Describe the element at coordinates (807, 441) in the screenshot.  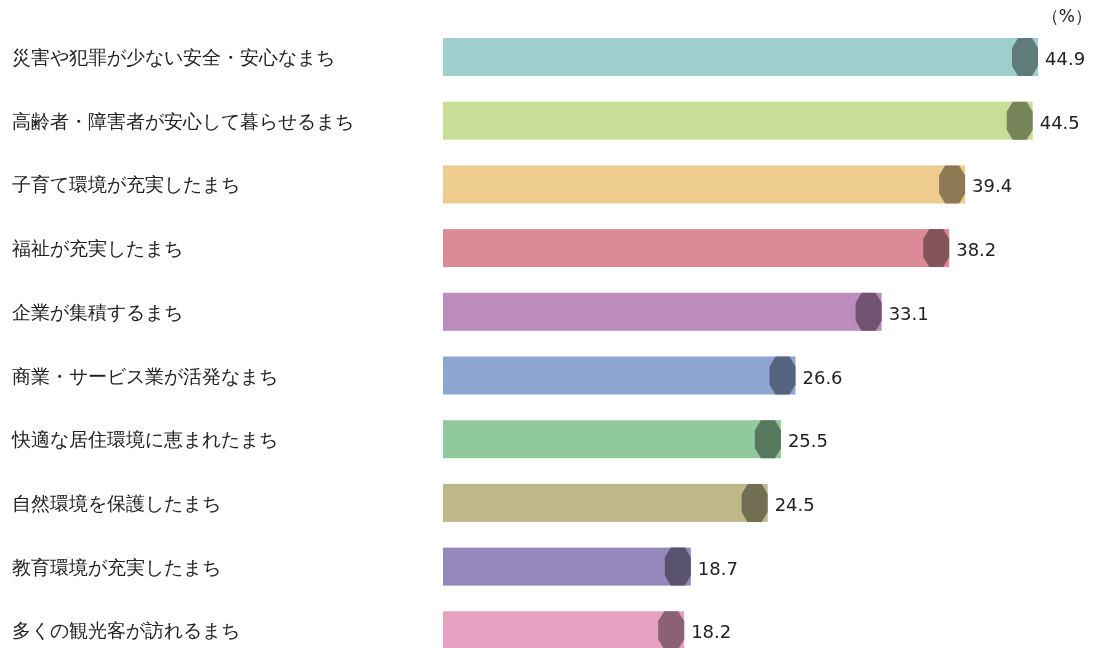
I see `data-label: 25.5` at that location.